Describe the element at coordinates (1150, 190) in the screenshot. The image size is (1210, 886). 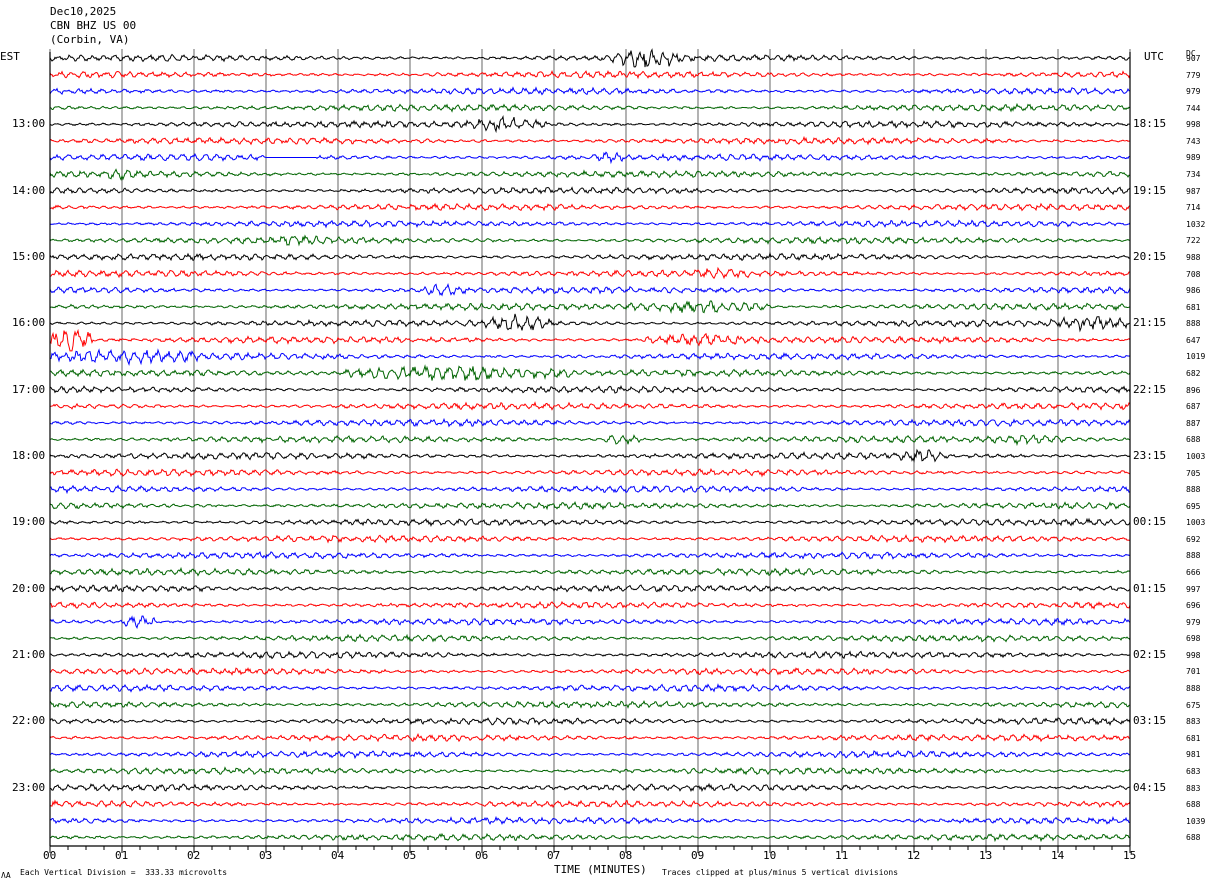
I see `utc-hour-label: 19:15` at that location.